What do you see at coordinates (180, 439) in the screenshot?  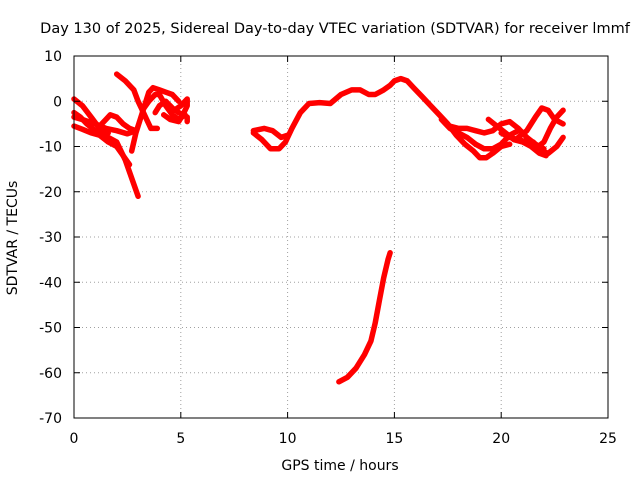 I see `x-tick-label: 5` at bounding box center [180, 439].